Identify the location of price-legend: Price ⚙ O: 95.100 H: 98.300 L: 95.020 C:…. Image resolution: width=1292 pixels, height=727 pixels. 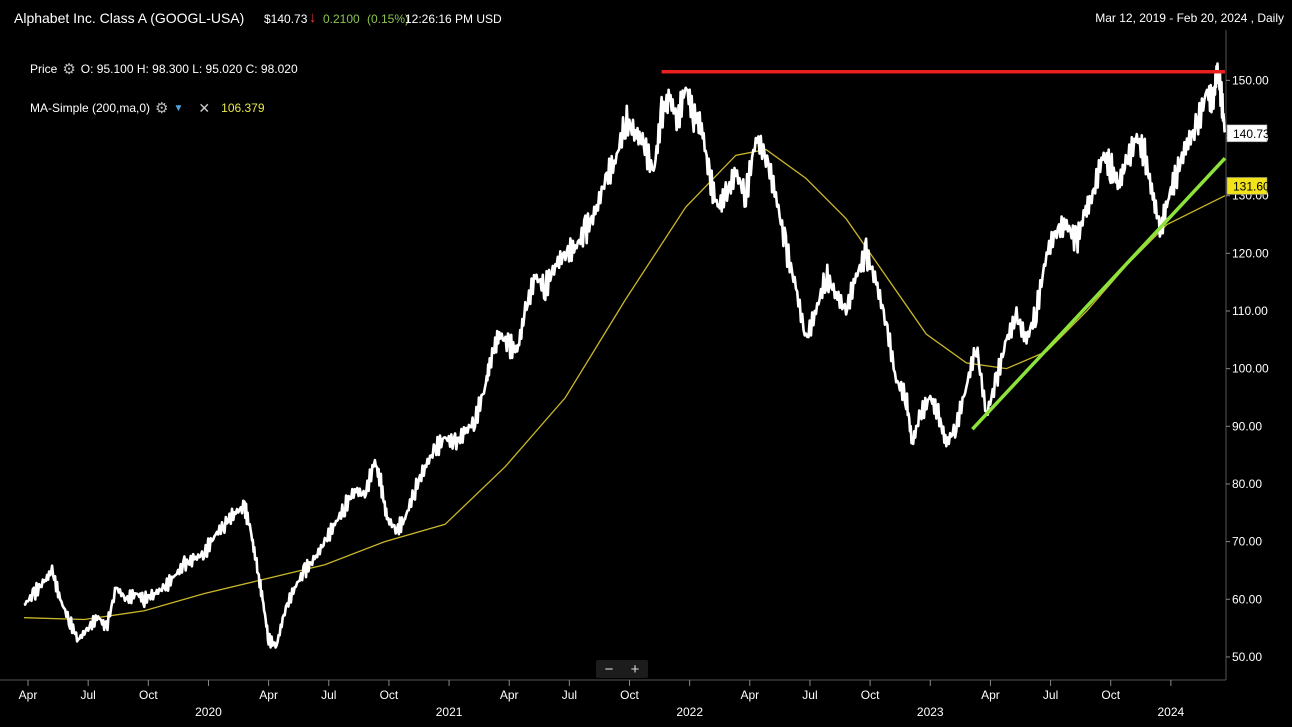
(164, 69).